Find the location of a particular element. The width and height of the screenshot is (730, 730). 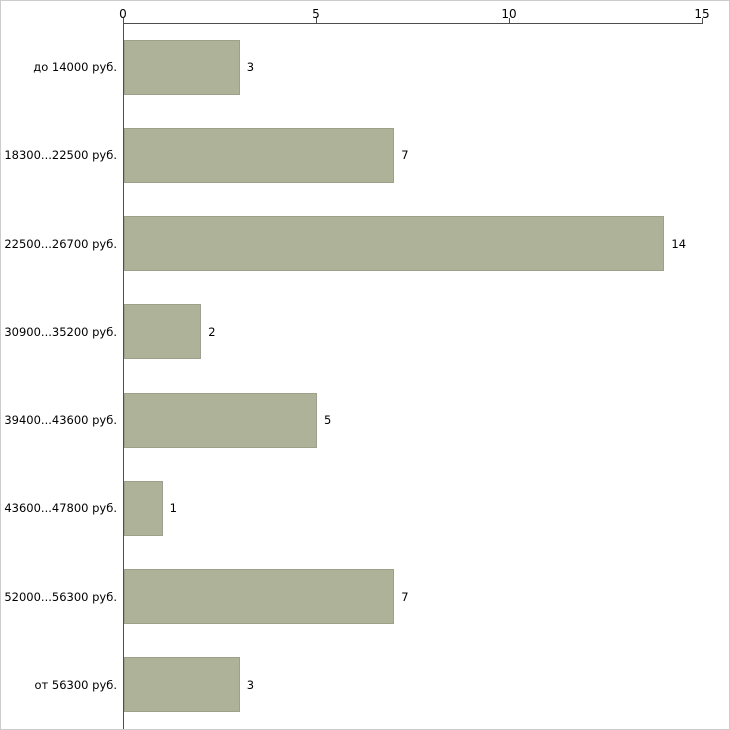

category-label: 39400...43600 руб. is located at coordinates (60, 420).